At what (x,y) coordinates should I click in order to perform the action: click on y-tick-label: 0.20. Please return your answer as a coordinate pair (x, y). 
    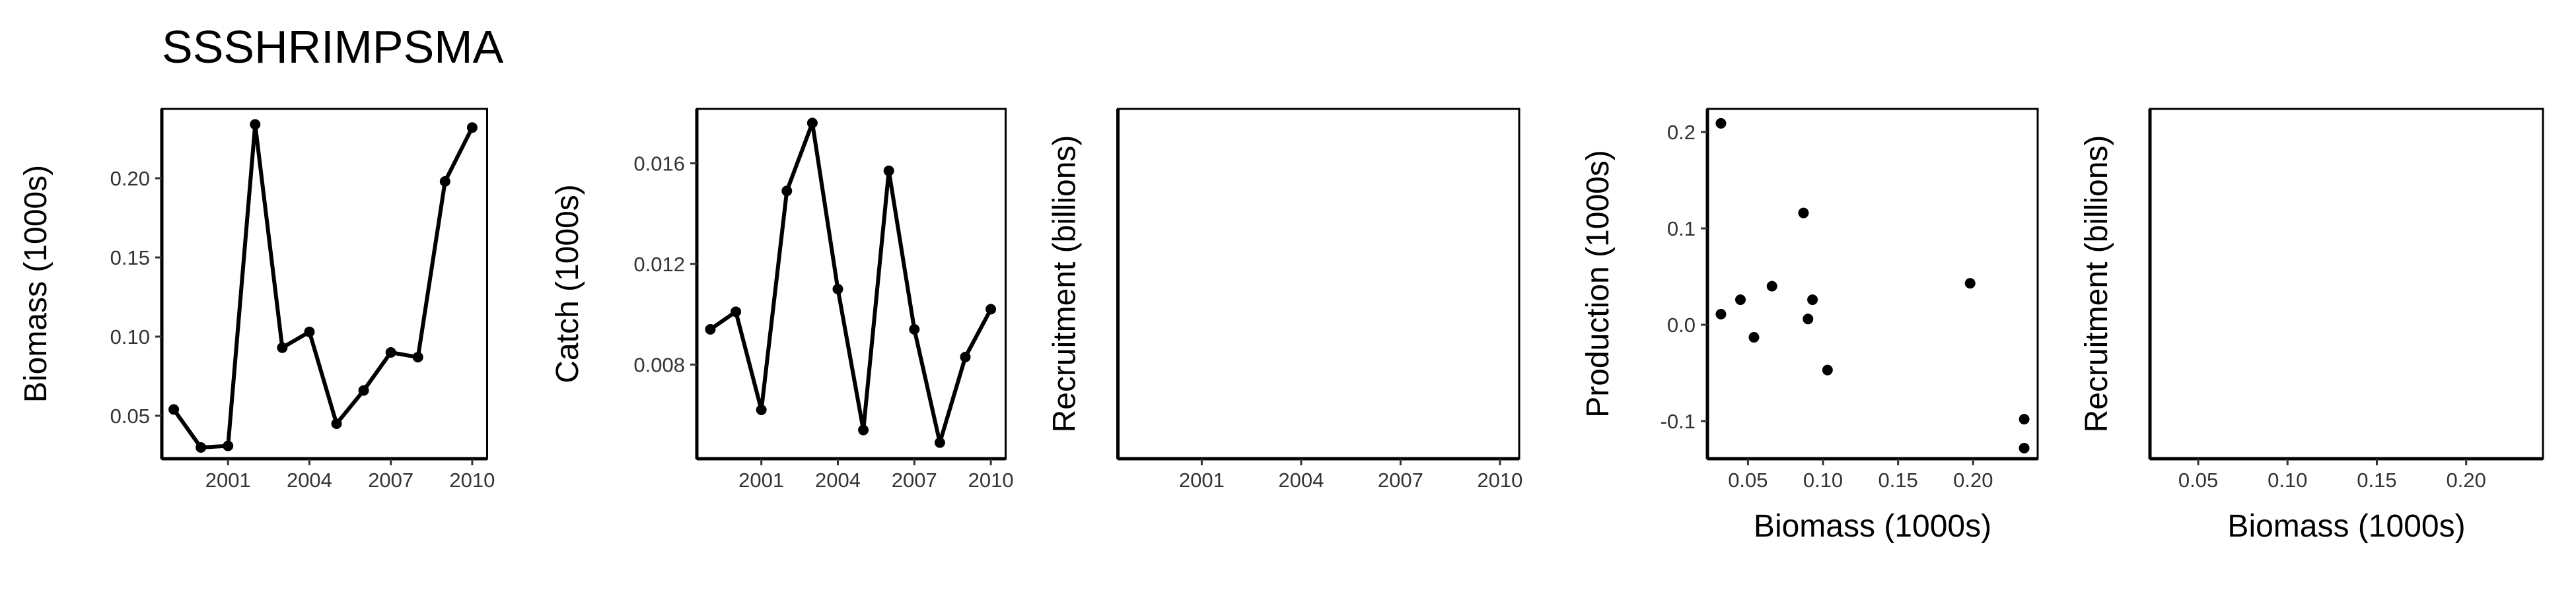
    Looking at the image, I should click on (130, 178).